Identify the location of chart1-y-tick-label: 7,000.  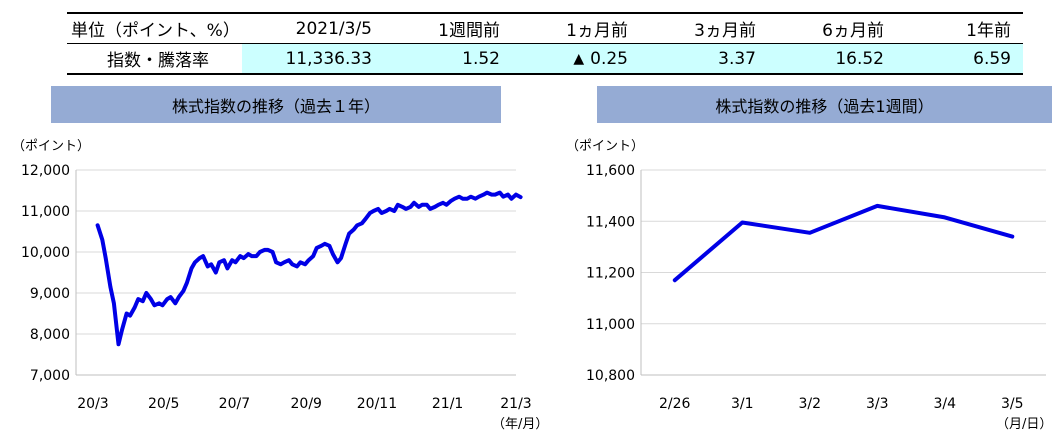
(50, 376).